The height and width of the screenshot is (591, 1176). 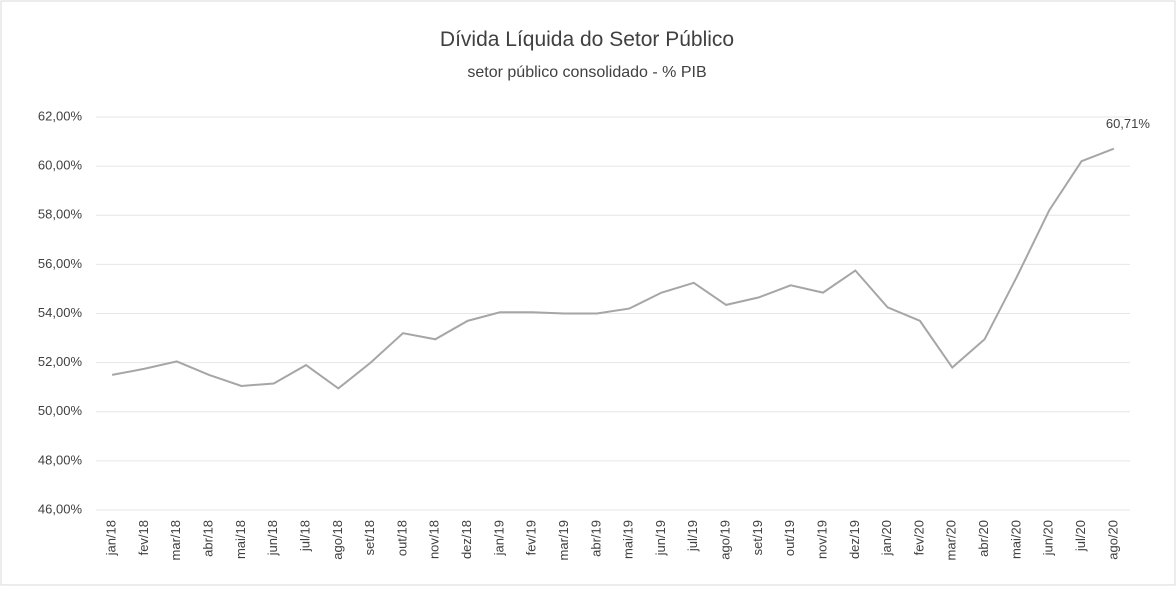 What do you see at coordinates (660, 538) in the screenshot?
I see `x-tick-label: jun/19` at bounding box center [660, 538].